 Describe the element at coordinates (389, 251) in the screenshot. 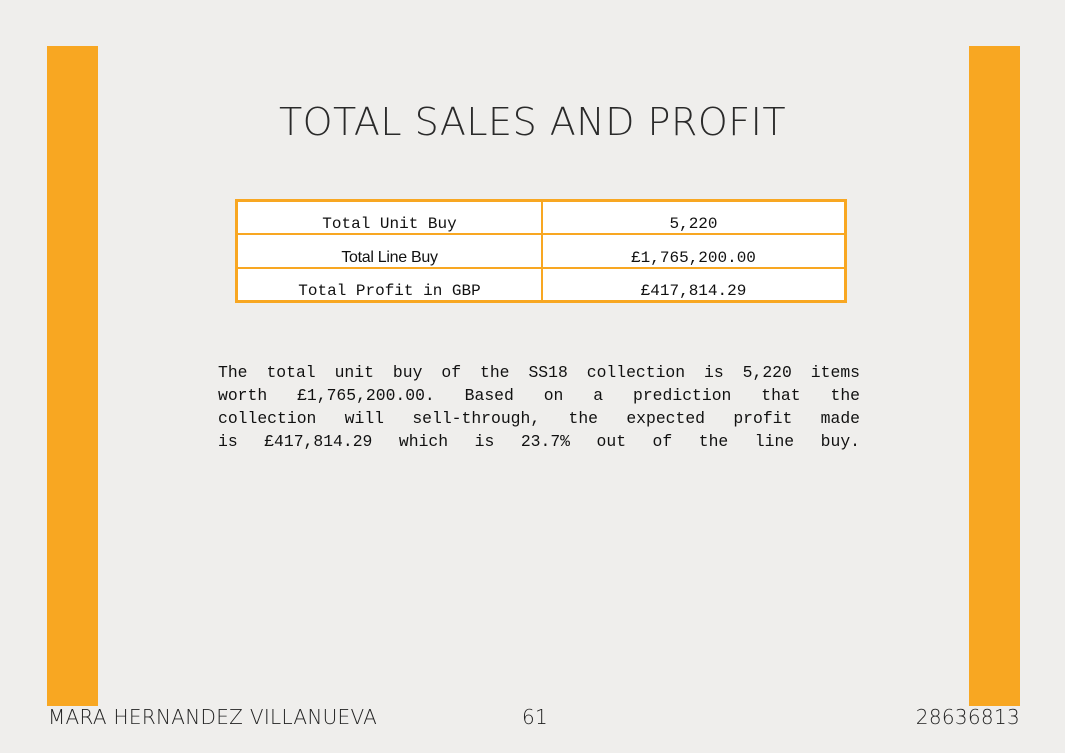

I see `table-cell-label: Total Line Buy` at that location.